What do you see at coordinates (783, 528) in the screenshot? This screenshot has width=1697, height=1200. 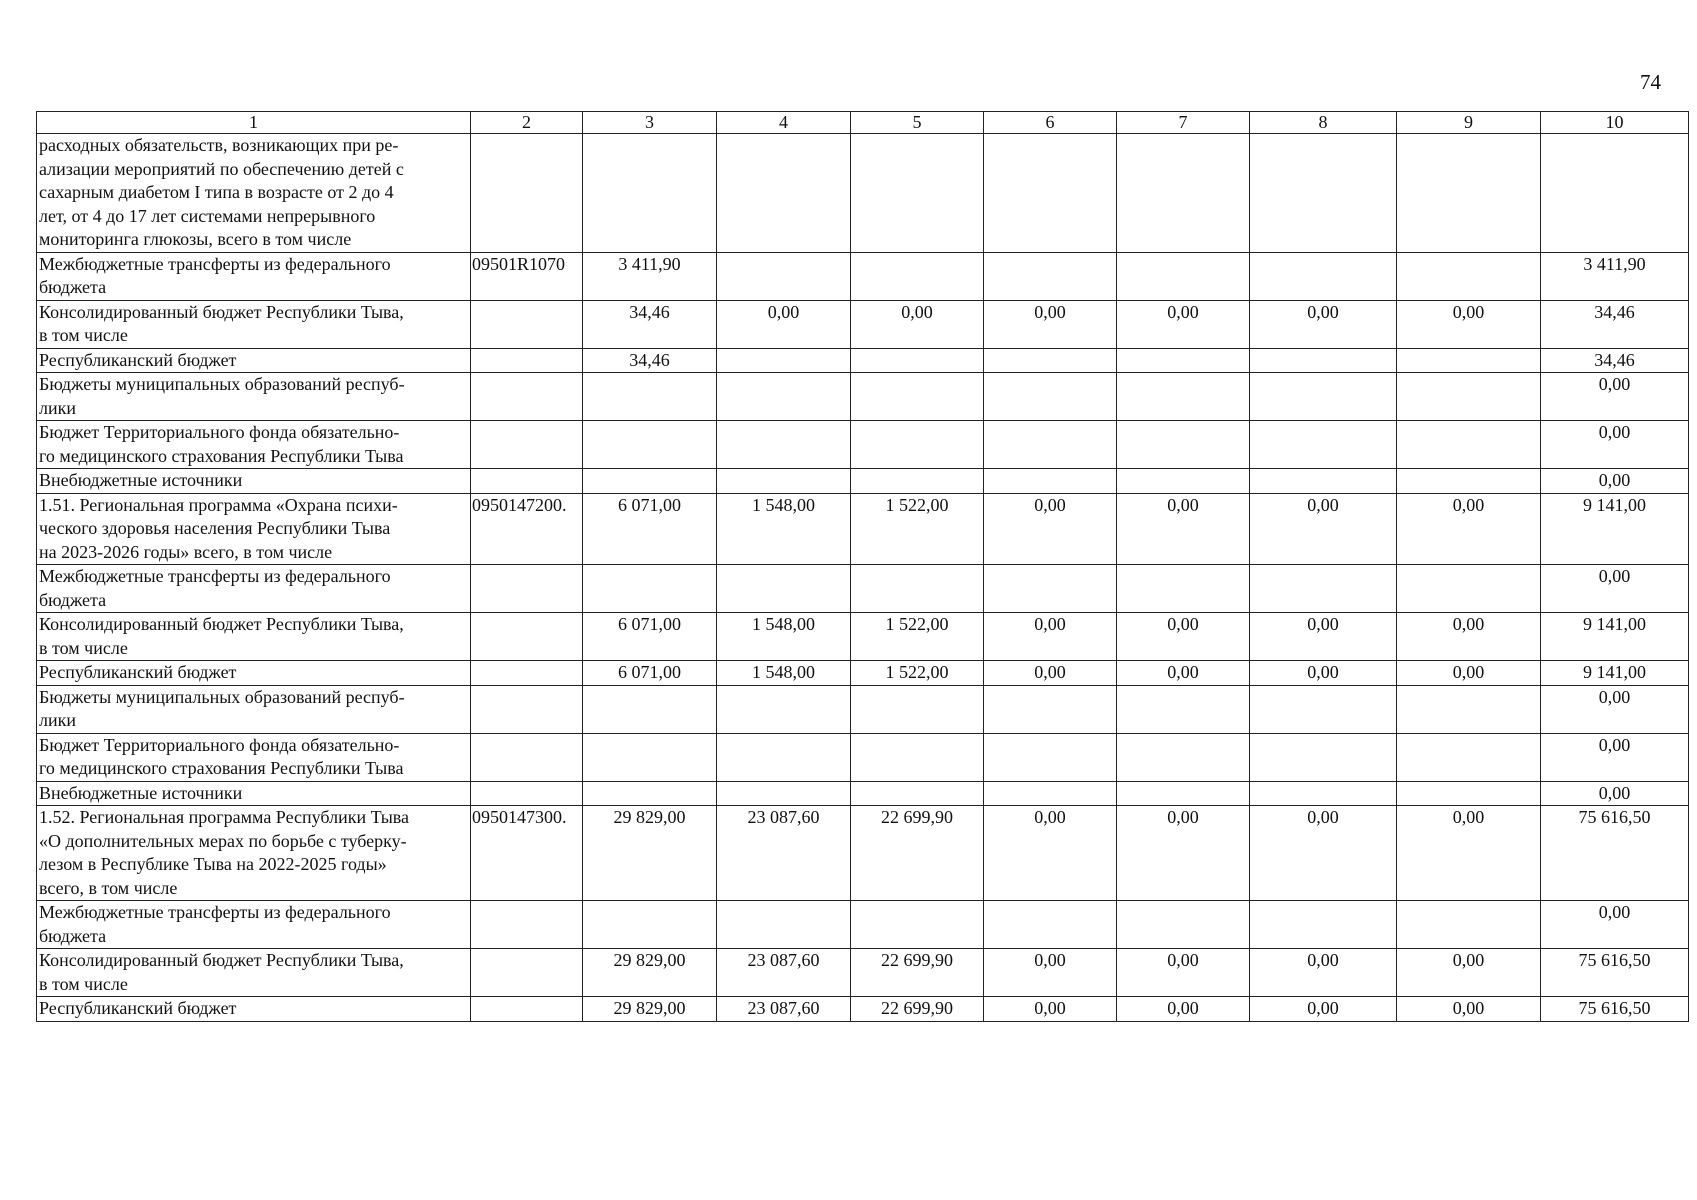 I see `value-cell: 1 548,00` at bounding box center [783, 528].